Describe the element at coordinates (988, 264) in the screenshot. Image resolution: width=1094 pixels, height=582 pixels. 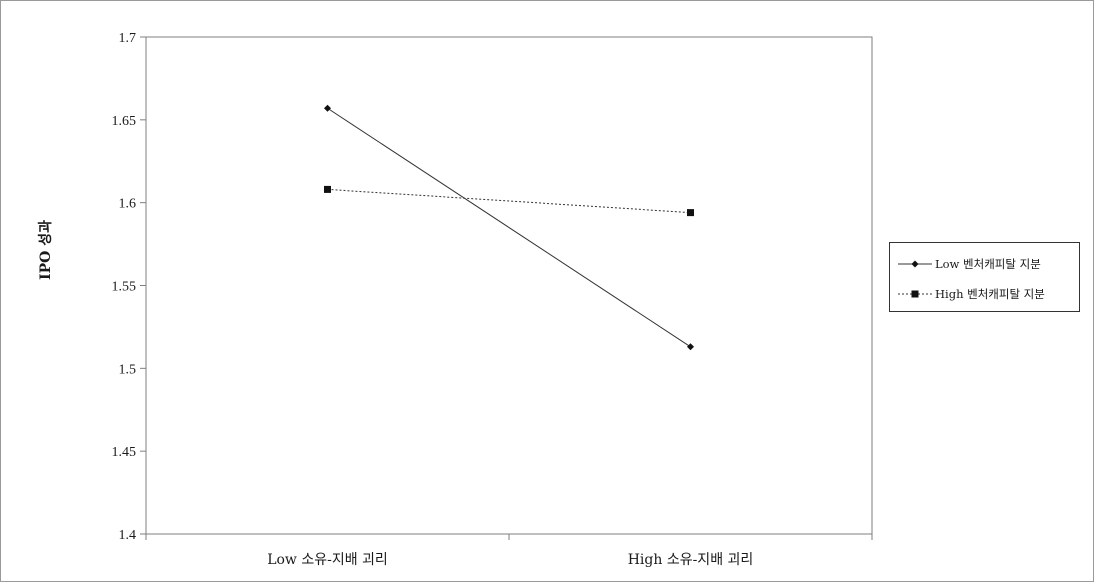
I see `legend-label-low-vc: Low 벤처캐피탈 지분` at that location.